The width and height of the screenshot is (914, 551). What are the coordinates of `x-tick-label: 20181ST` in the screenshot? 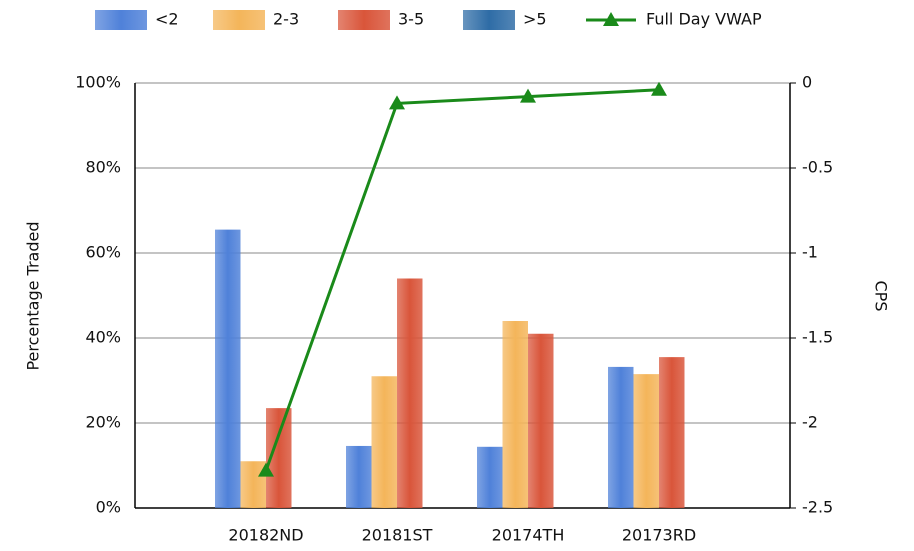 It's located at (397, 535).